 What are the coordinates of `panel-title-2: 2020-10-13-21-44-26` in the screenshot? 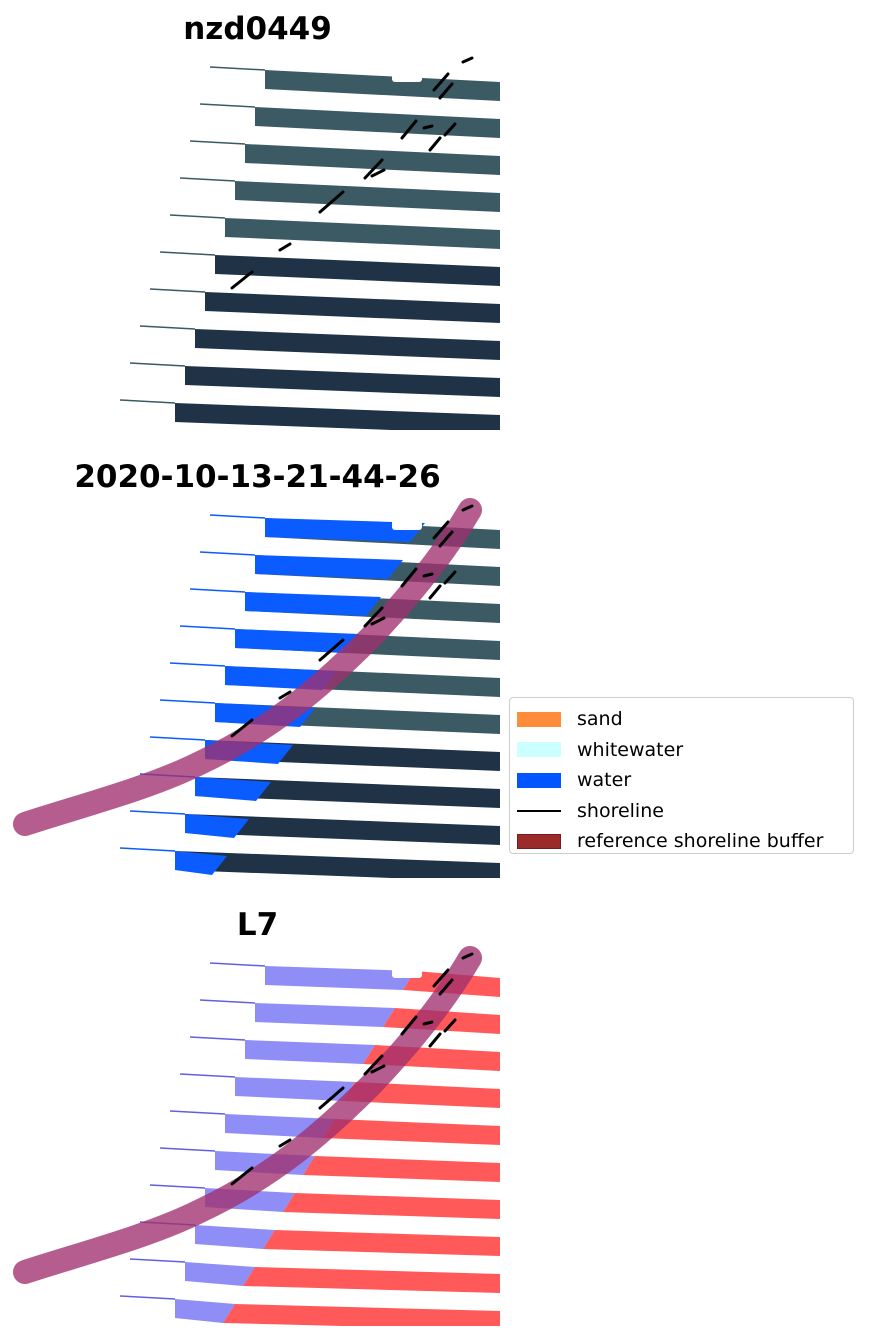 It's located at (257, 477).